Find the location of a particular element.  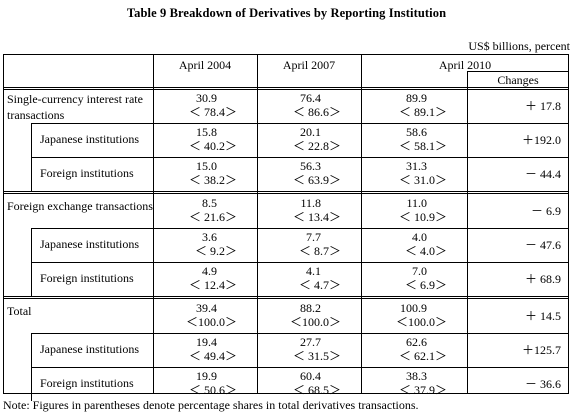

table-border-right is located at coordinates (568, 224).